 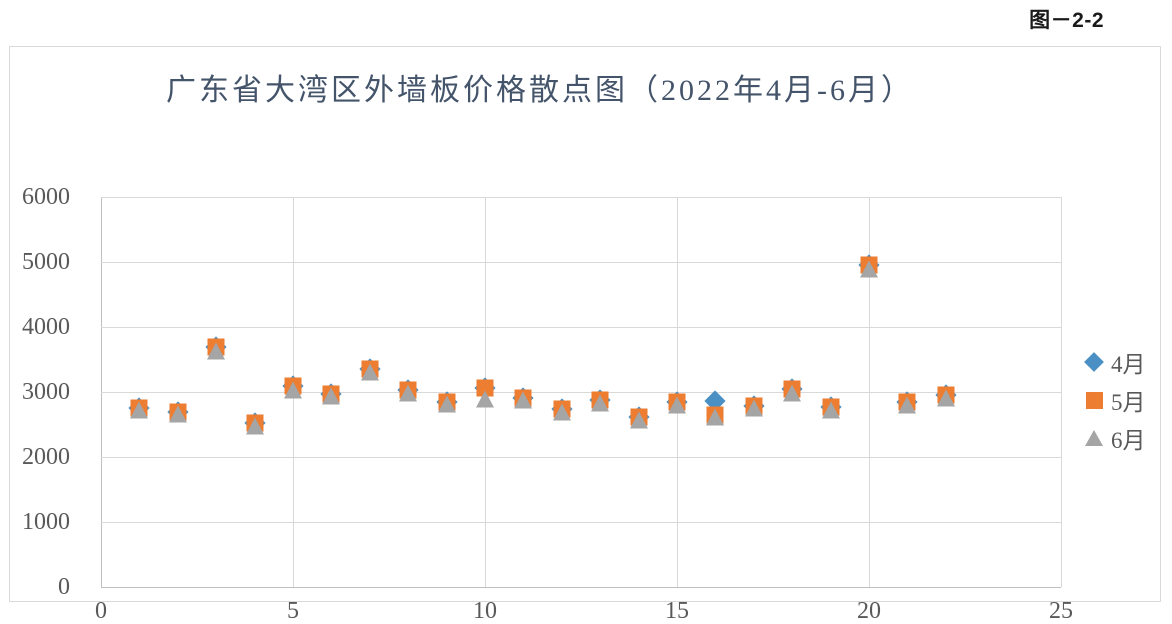 I want to click on legend-item-4月: 4月, so click(x=1123, y=362).